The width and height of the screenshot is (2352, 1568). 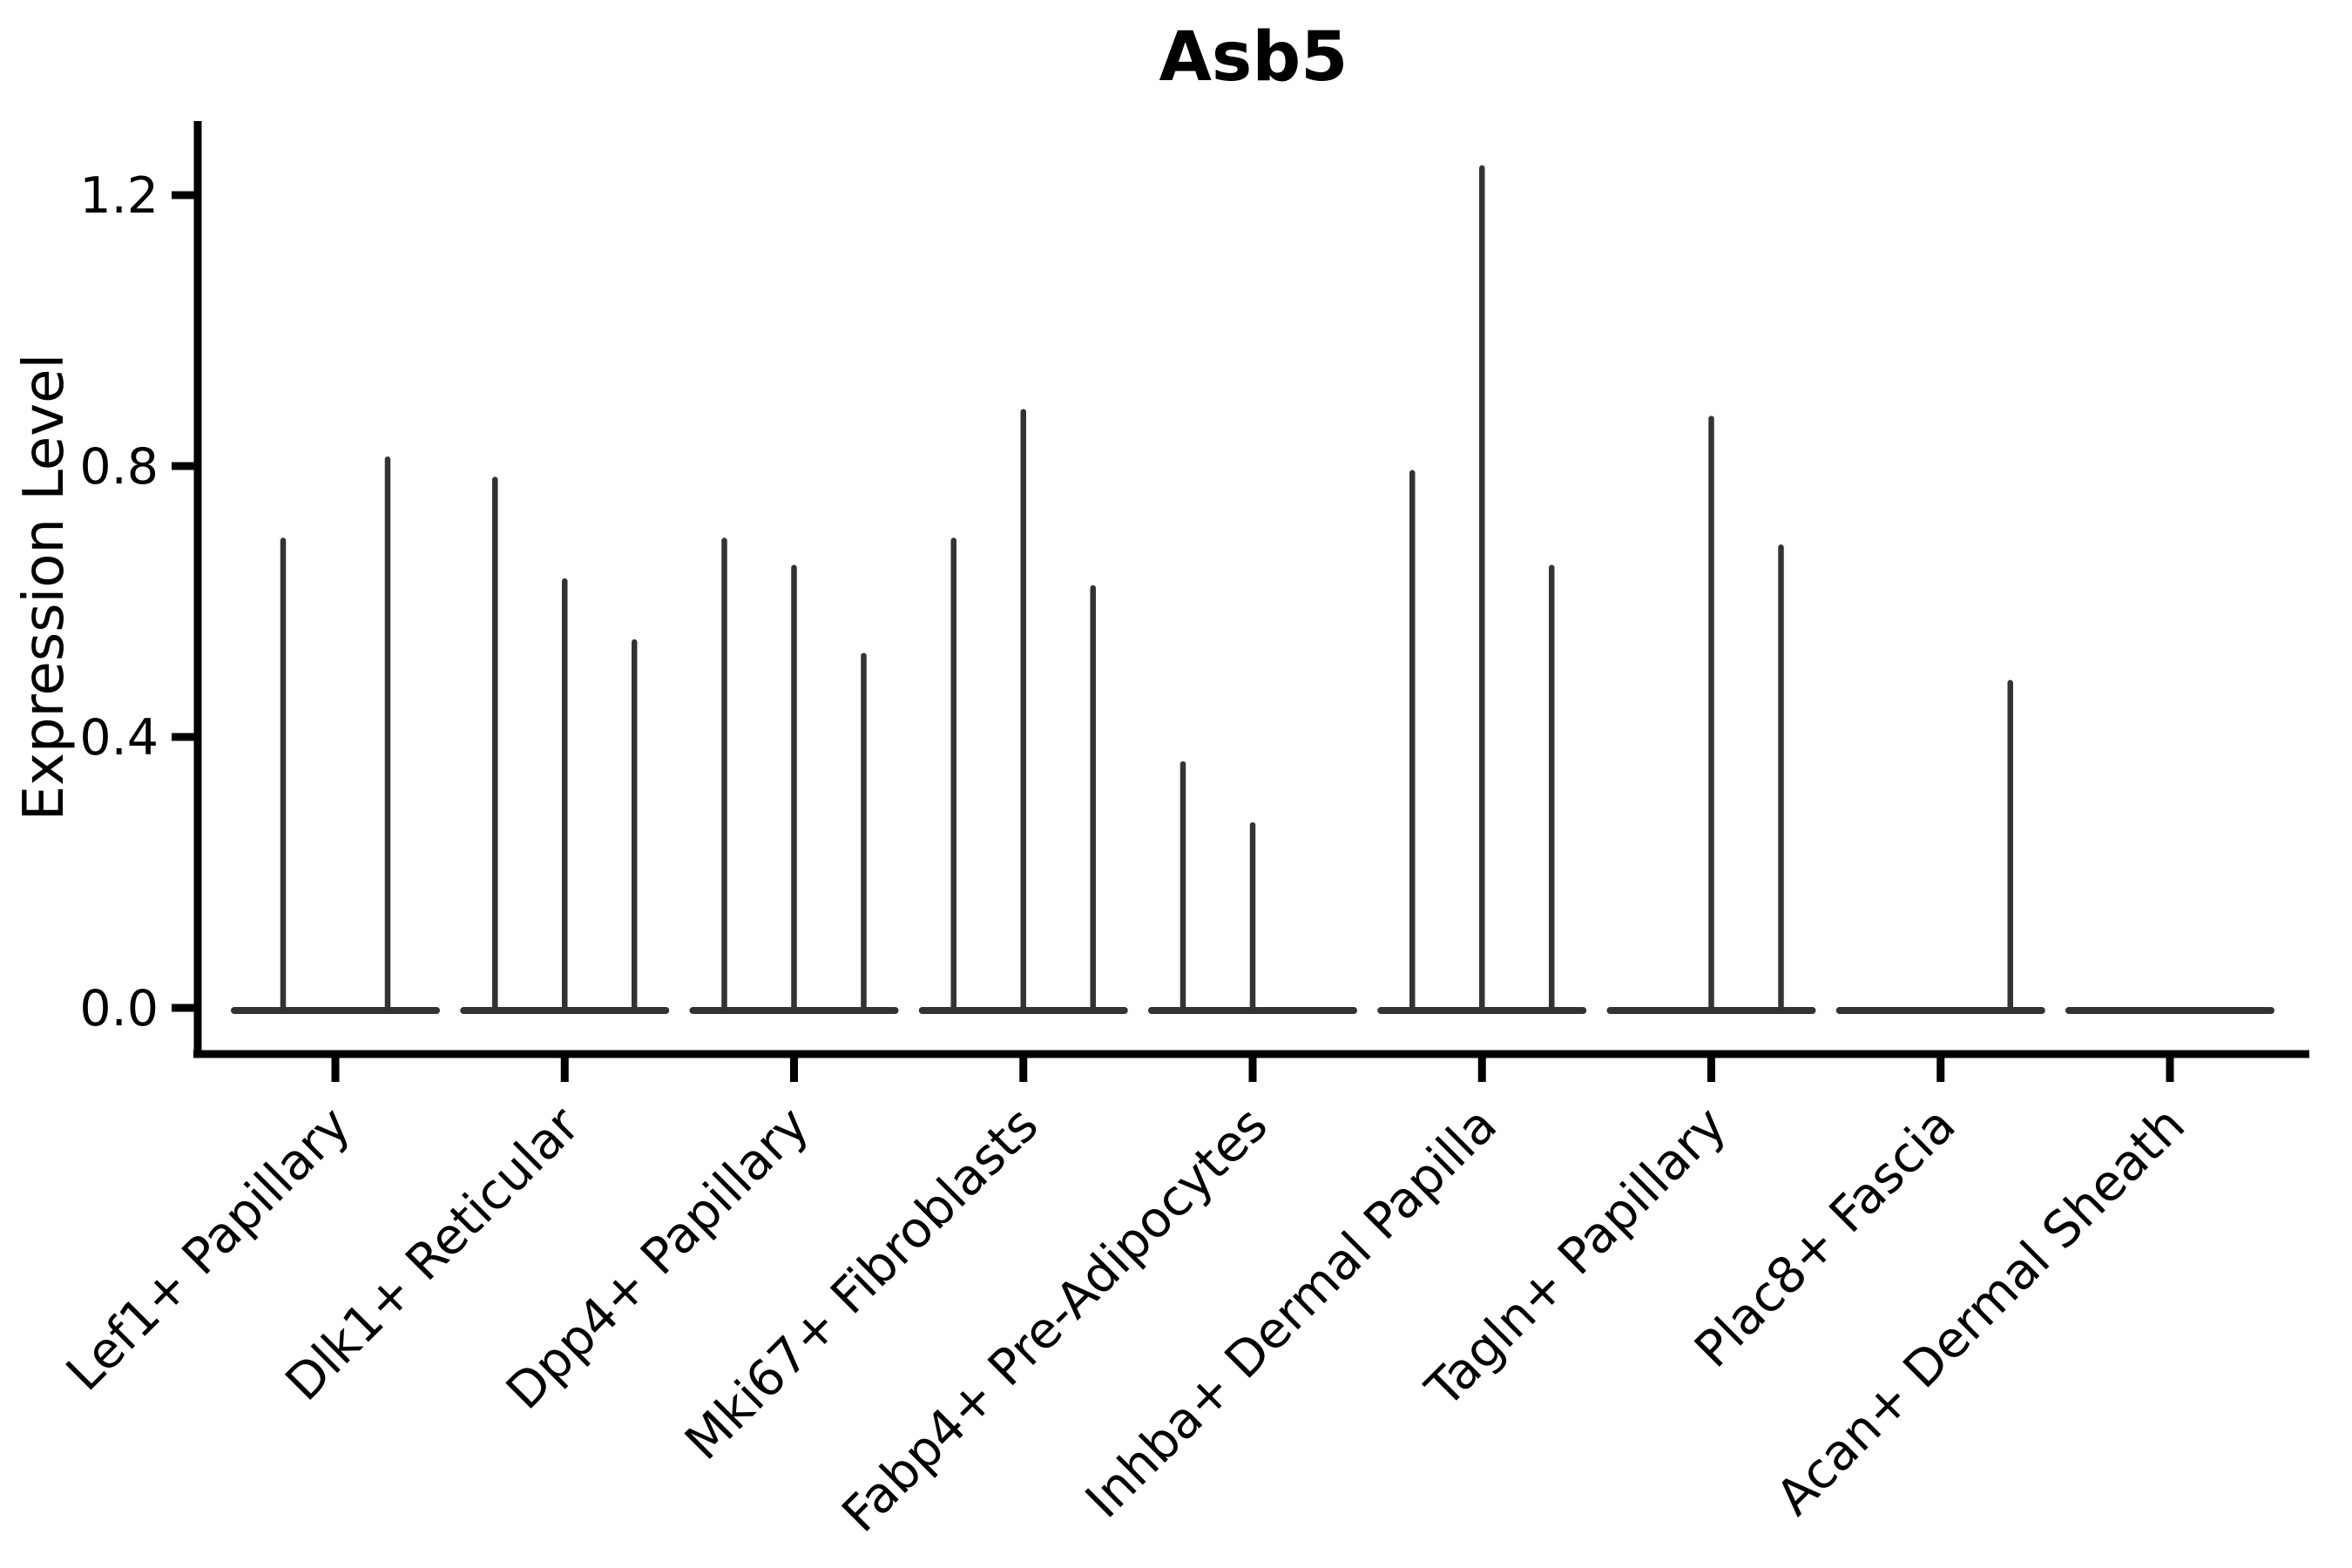 I want to click on y-tick-label: 0.0, so click(x=119, y=1008).